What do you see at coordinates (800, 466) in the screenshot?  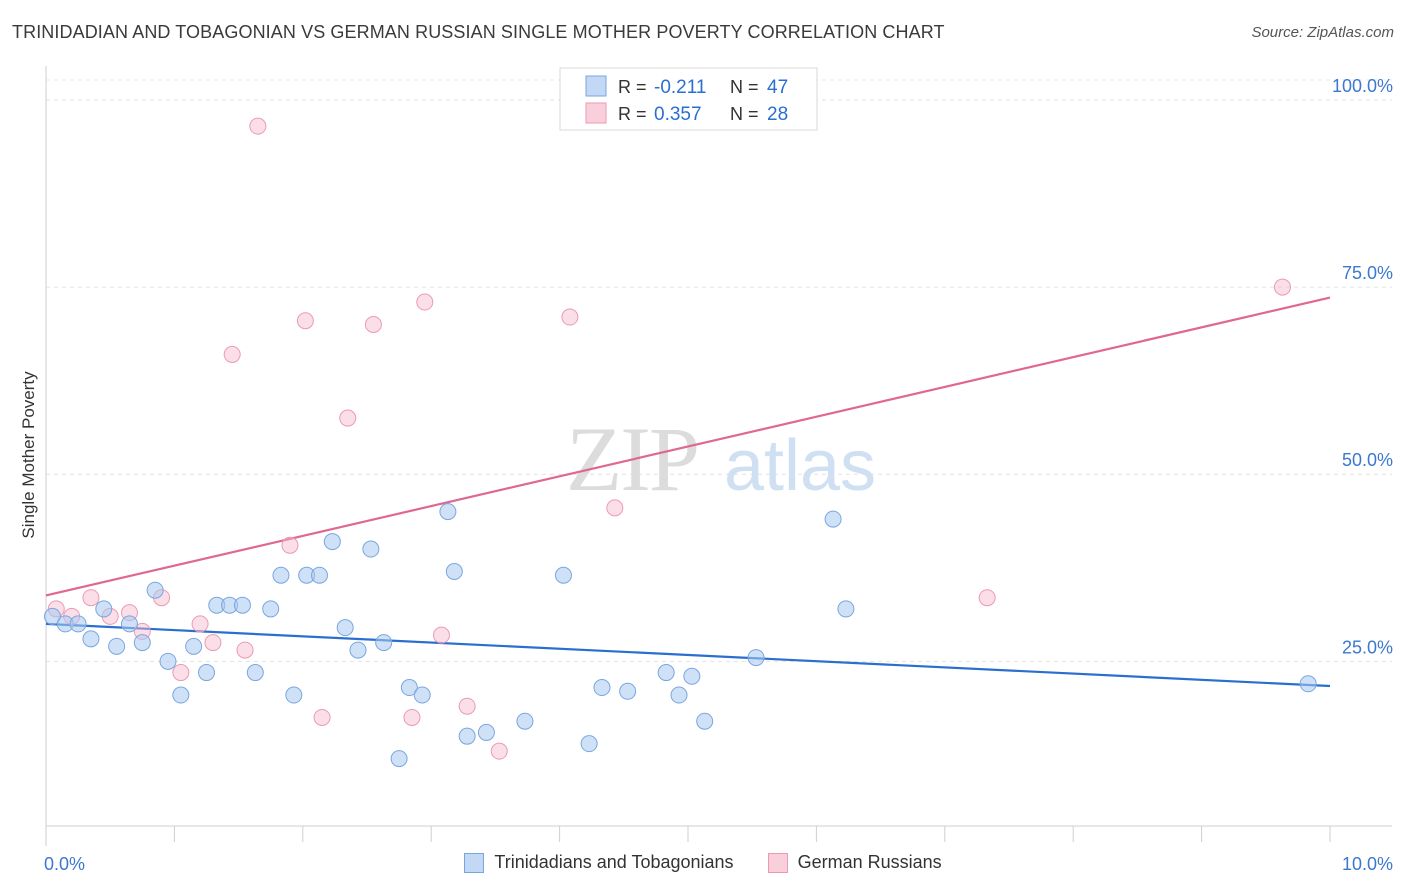 I see `watermark-atlas: atlas` at bounding box center [800, 466].